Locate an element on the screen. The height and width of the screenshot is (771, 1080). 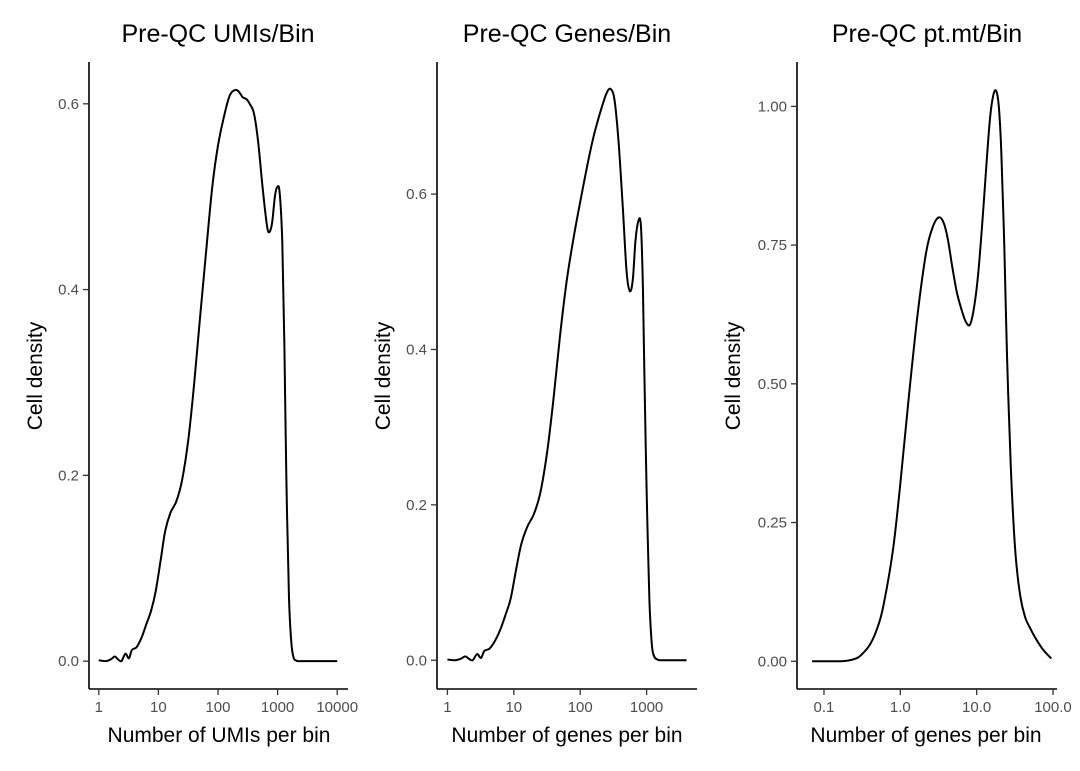
panel-ptmt-y-tick-label: 1.00 is located at coordinates (772, 106).